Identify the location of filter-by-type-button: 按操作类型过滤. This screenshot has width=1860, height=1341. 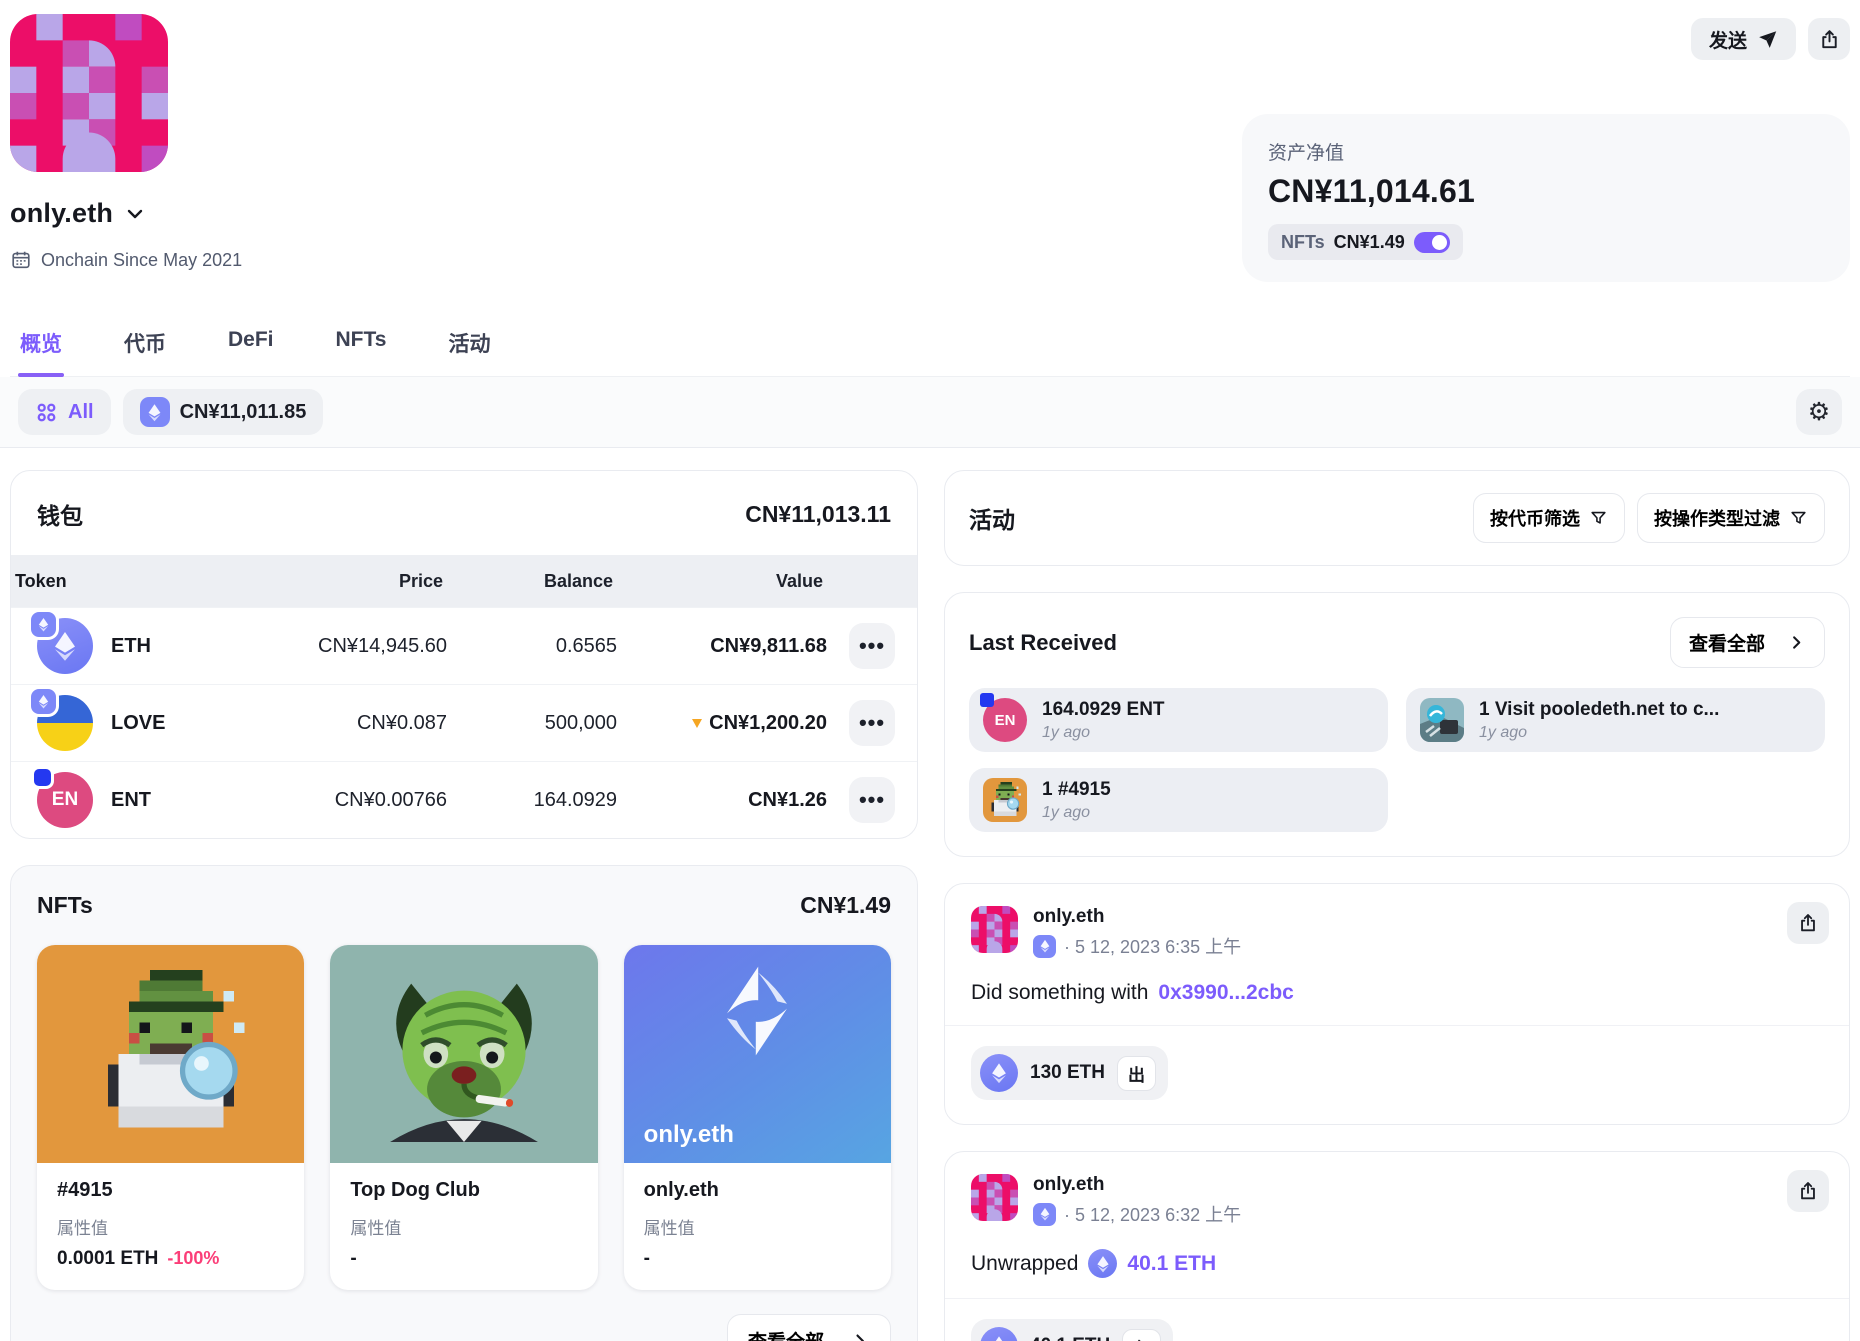
(1731, 518).